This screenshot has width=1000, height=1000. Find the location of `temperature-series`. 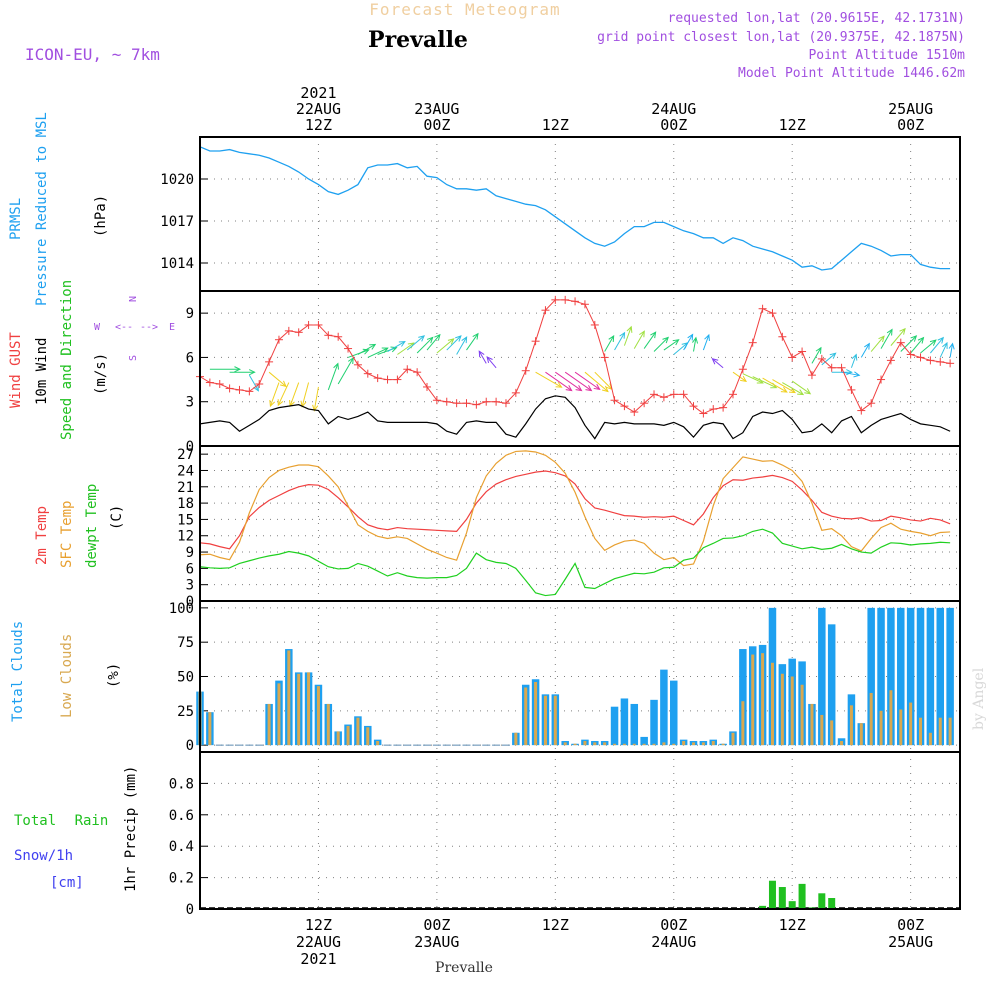

temperature-series is located at coordinates (575, 523).